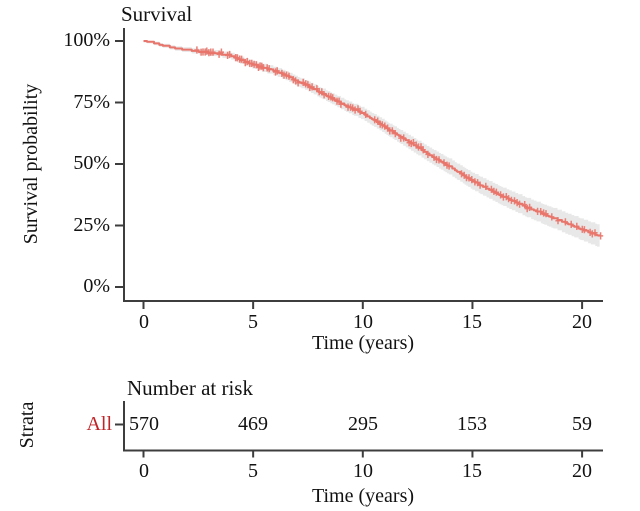 The image size is (640, 511). Describe the element at coordinates (472, 424) in the screenshot. I see `risk-count: 153` at that location.